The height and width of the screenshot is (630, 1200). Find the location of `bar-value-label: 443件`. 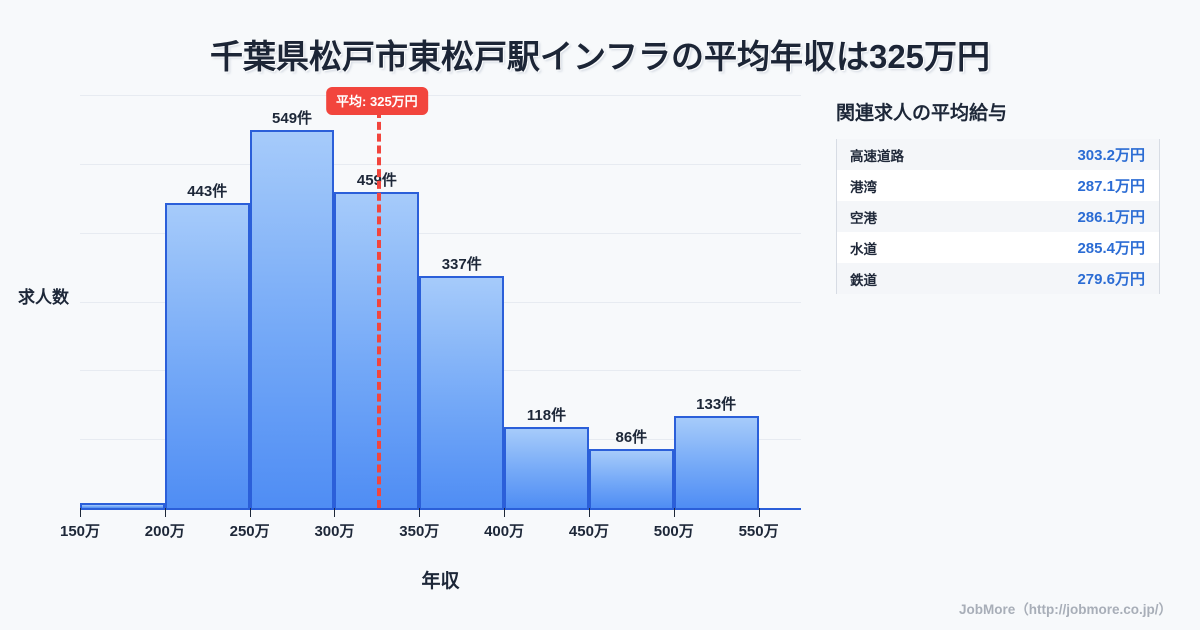

bar-value-label: 443件 is located at coordinates (207, 192).